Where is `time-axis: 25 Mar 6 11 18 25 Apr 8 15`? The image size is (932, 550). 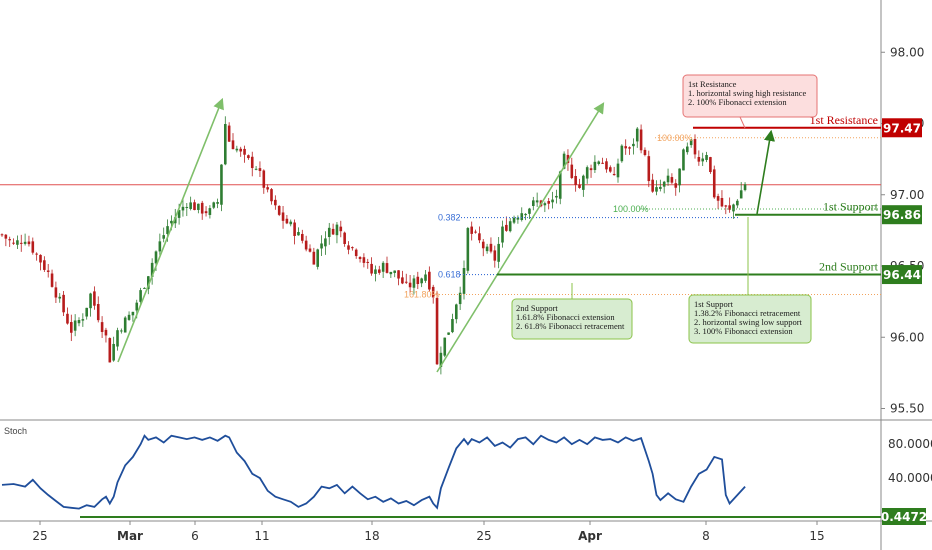 time-axis: 25 Mar 6 11 18 25 Apr 8 15 is located at coordinates (428, 532).